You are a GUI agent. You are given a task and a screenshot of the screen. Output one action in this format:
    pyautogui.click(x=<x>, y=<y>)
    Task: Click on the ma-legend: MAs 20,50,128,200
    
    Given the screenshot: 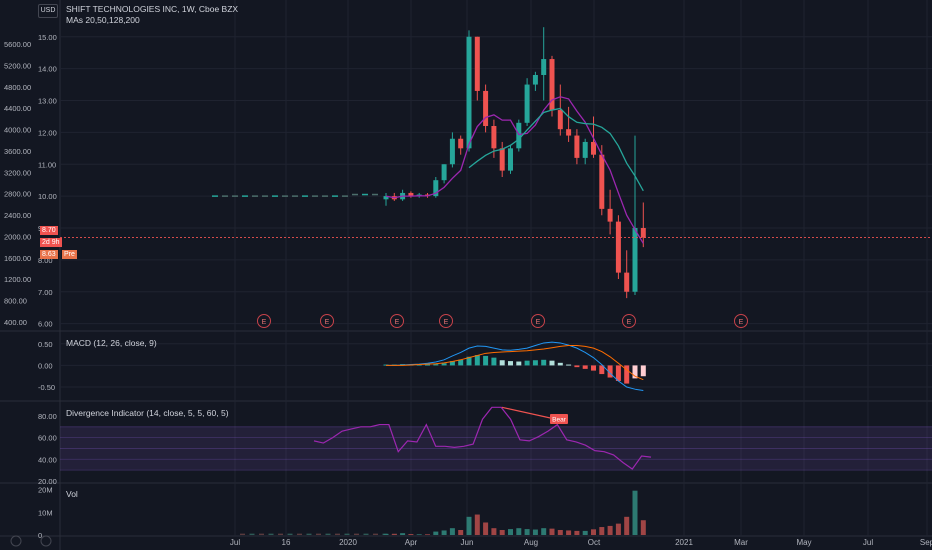 What is the action you would take?
    pyautogui.click(x=103, y=20)
    